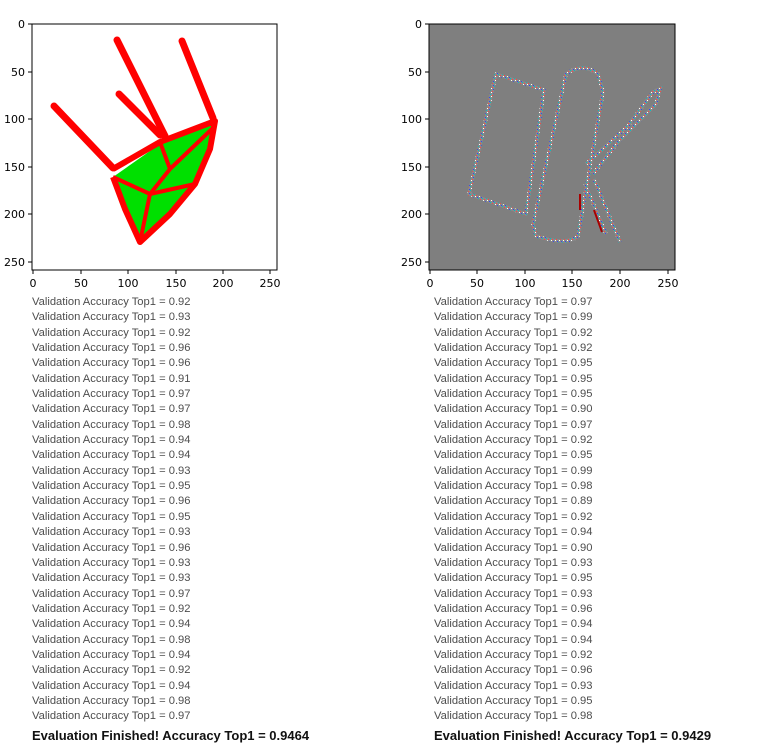 Image resolution: width=760 pixels, height=752 pixels. What do you see at coordinates (411, 119) in the screenshot?
I see `right-y-tick: 100` at bounding box center [411, 119].